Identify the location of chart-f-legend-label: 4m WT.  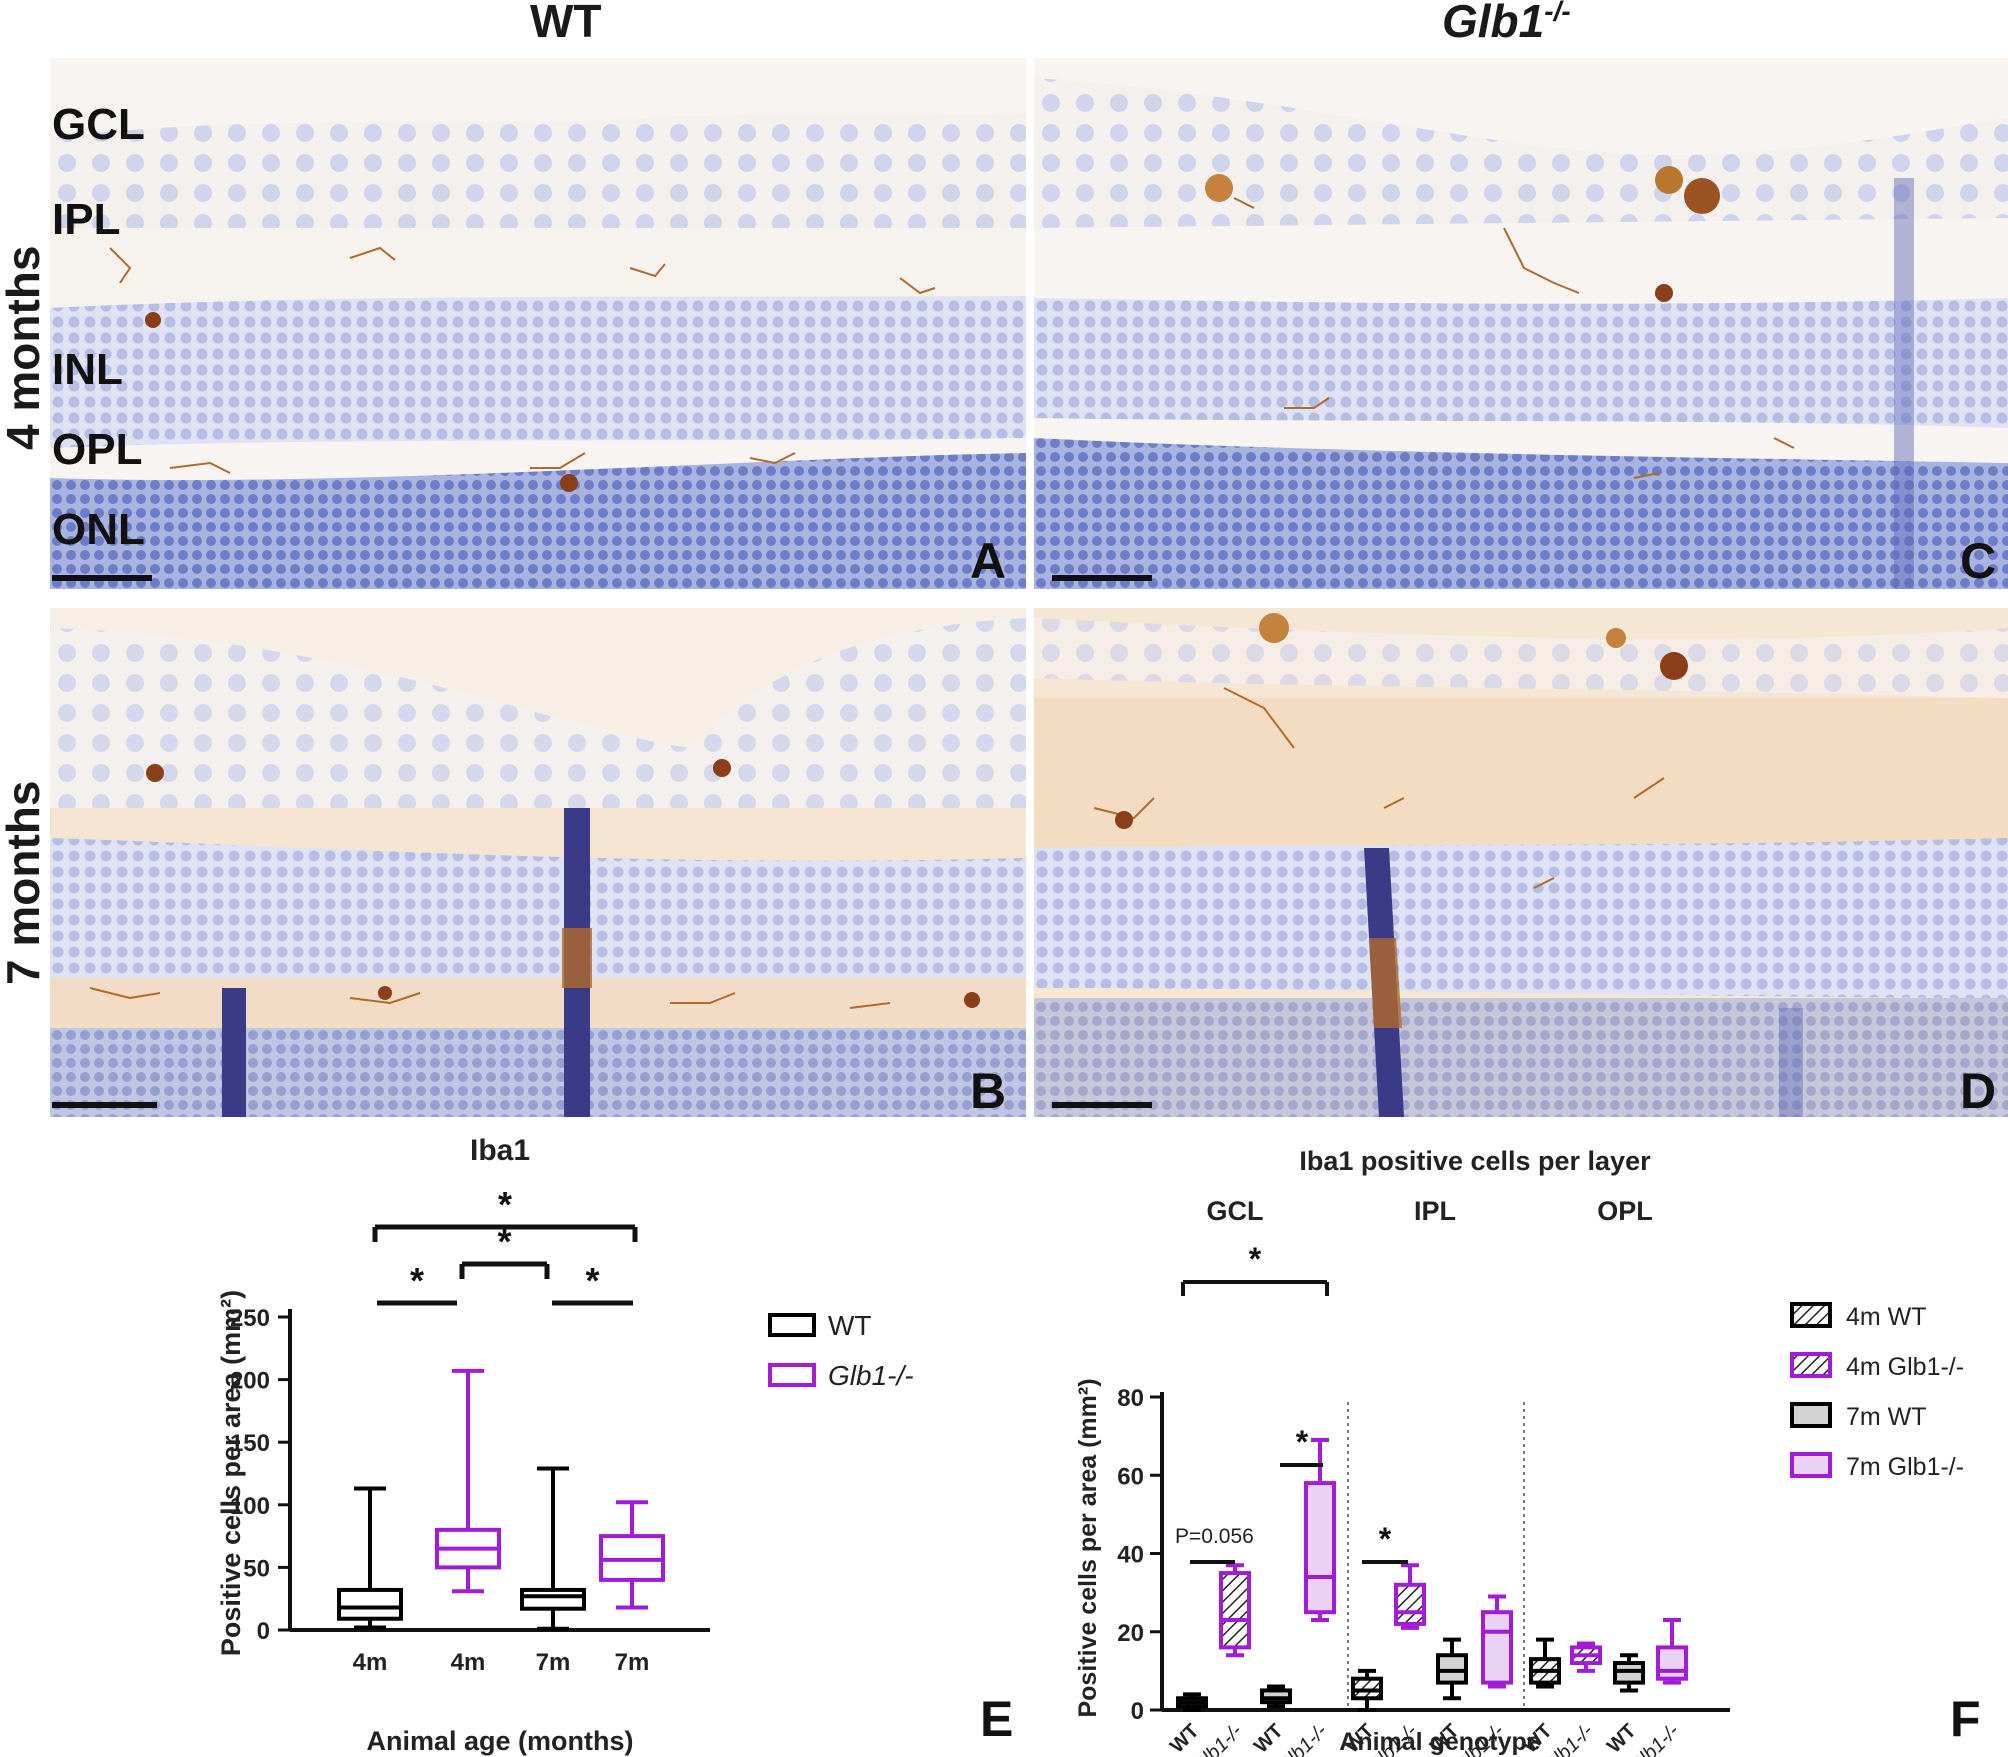
(1886, 1317).